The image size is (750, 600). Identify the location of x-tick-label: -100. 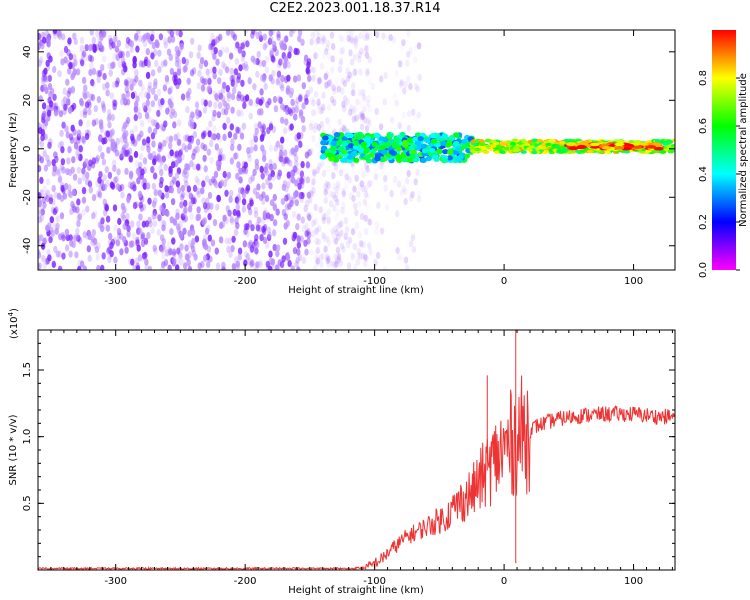
(374, 281).